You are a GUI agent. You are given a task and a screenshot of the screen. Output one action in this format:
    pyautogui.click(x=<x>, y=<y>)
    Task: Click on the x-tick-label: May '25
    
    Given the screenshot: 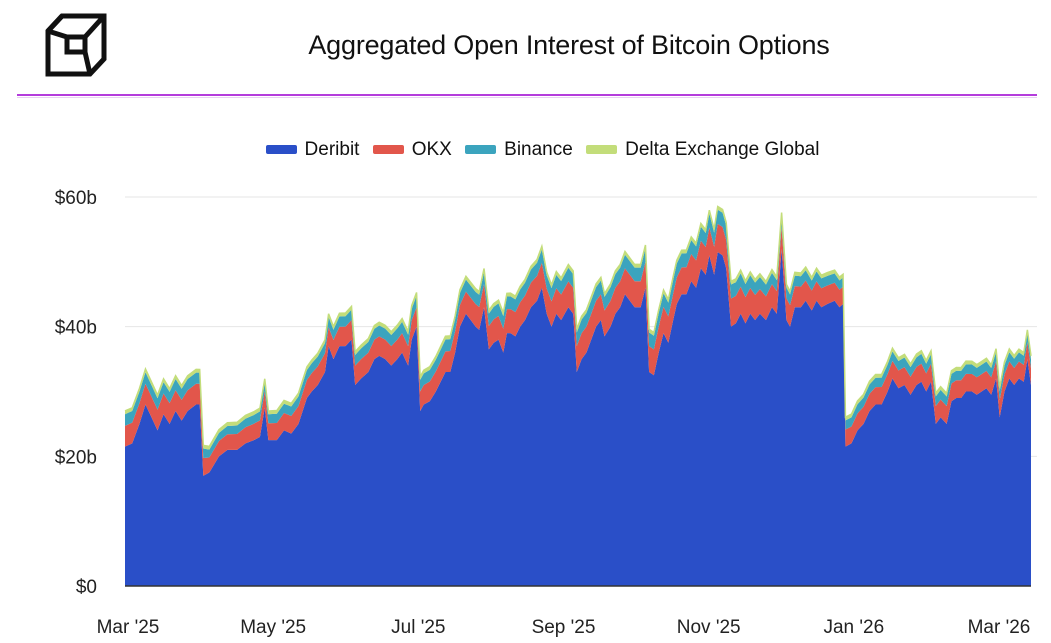 What is the action you would take?
    pyautogui.click(x=273, y=627)
    